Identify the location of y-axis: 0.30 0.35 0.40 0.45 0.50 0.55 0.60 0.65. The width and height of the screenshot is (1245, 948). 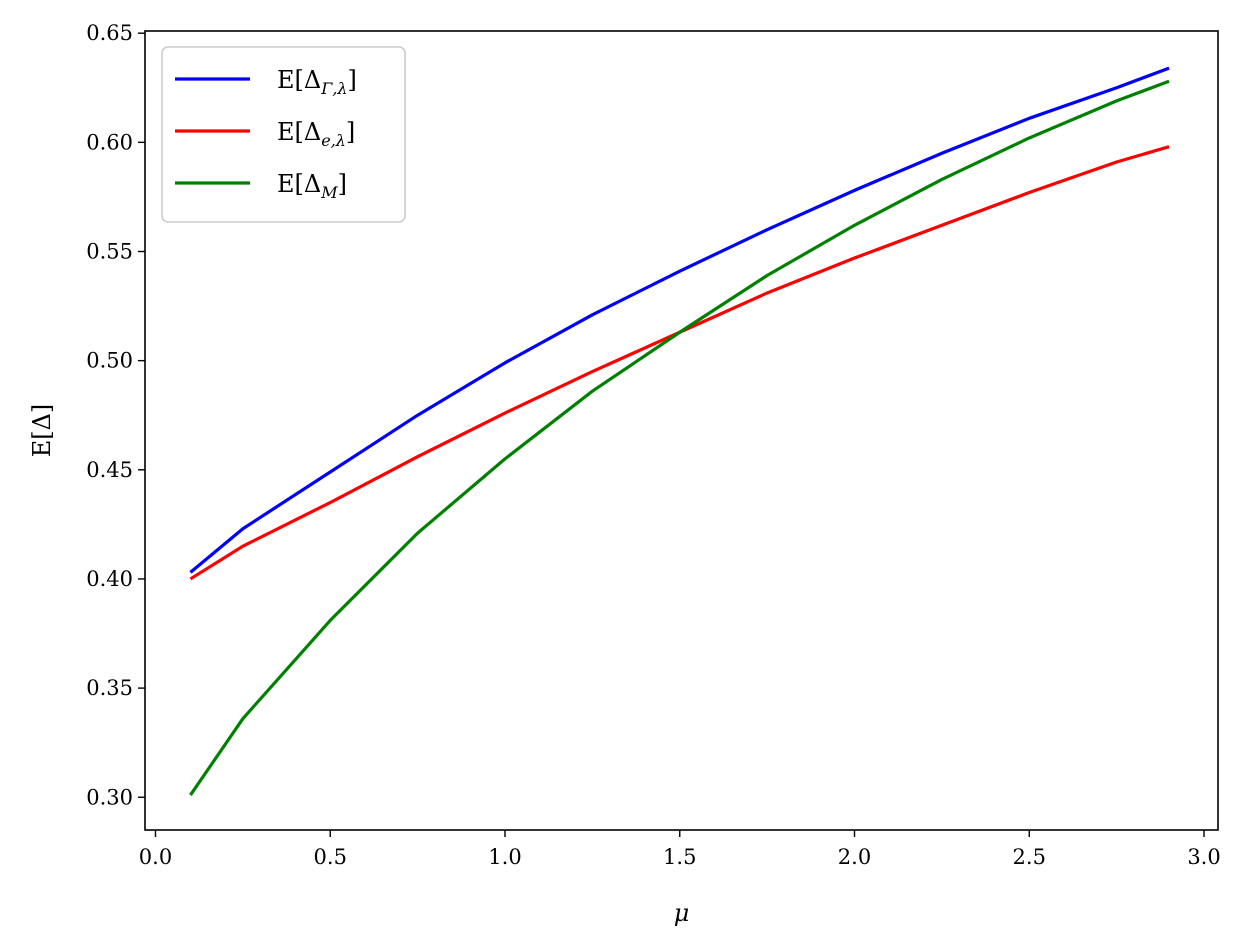
(115, 415).